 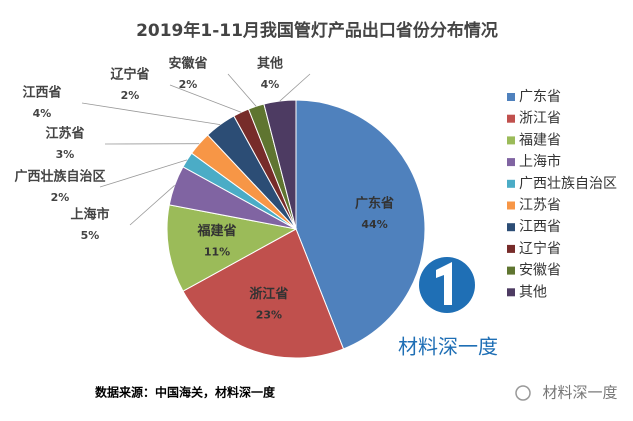 What do you see at coordinates (540, 206) in the screenshot?
I see `legend-label: 江苏省` at bounding box center [540, 206].